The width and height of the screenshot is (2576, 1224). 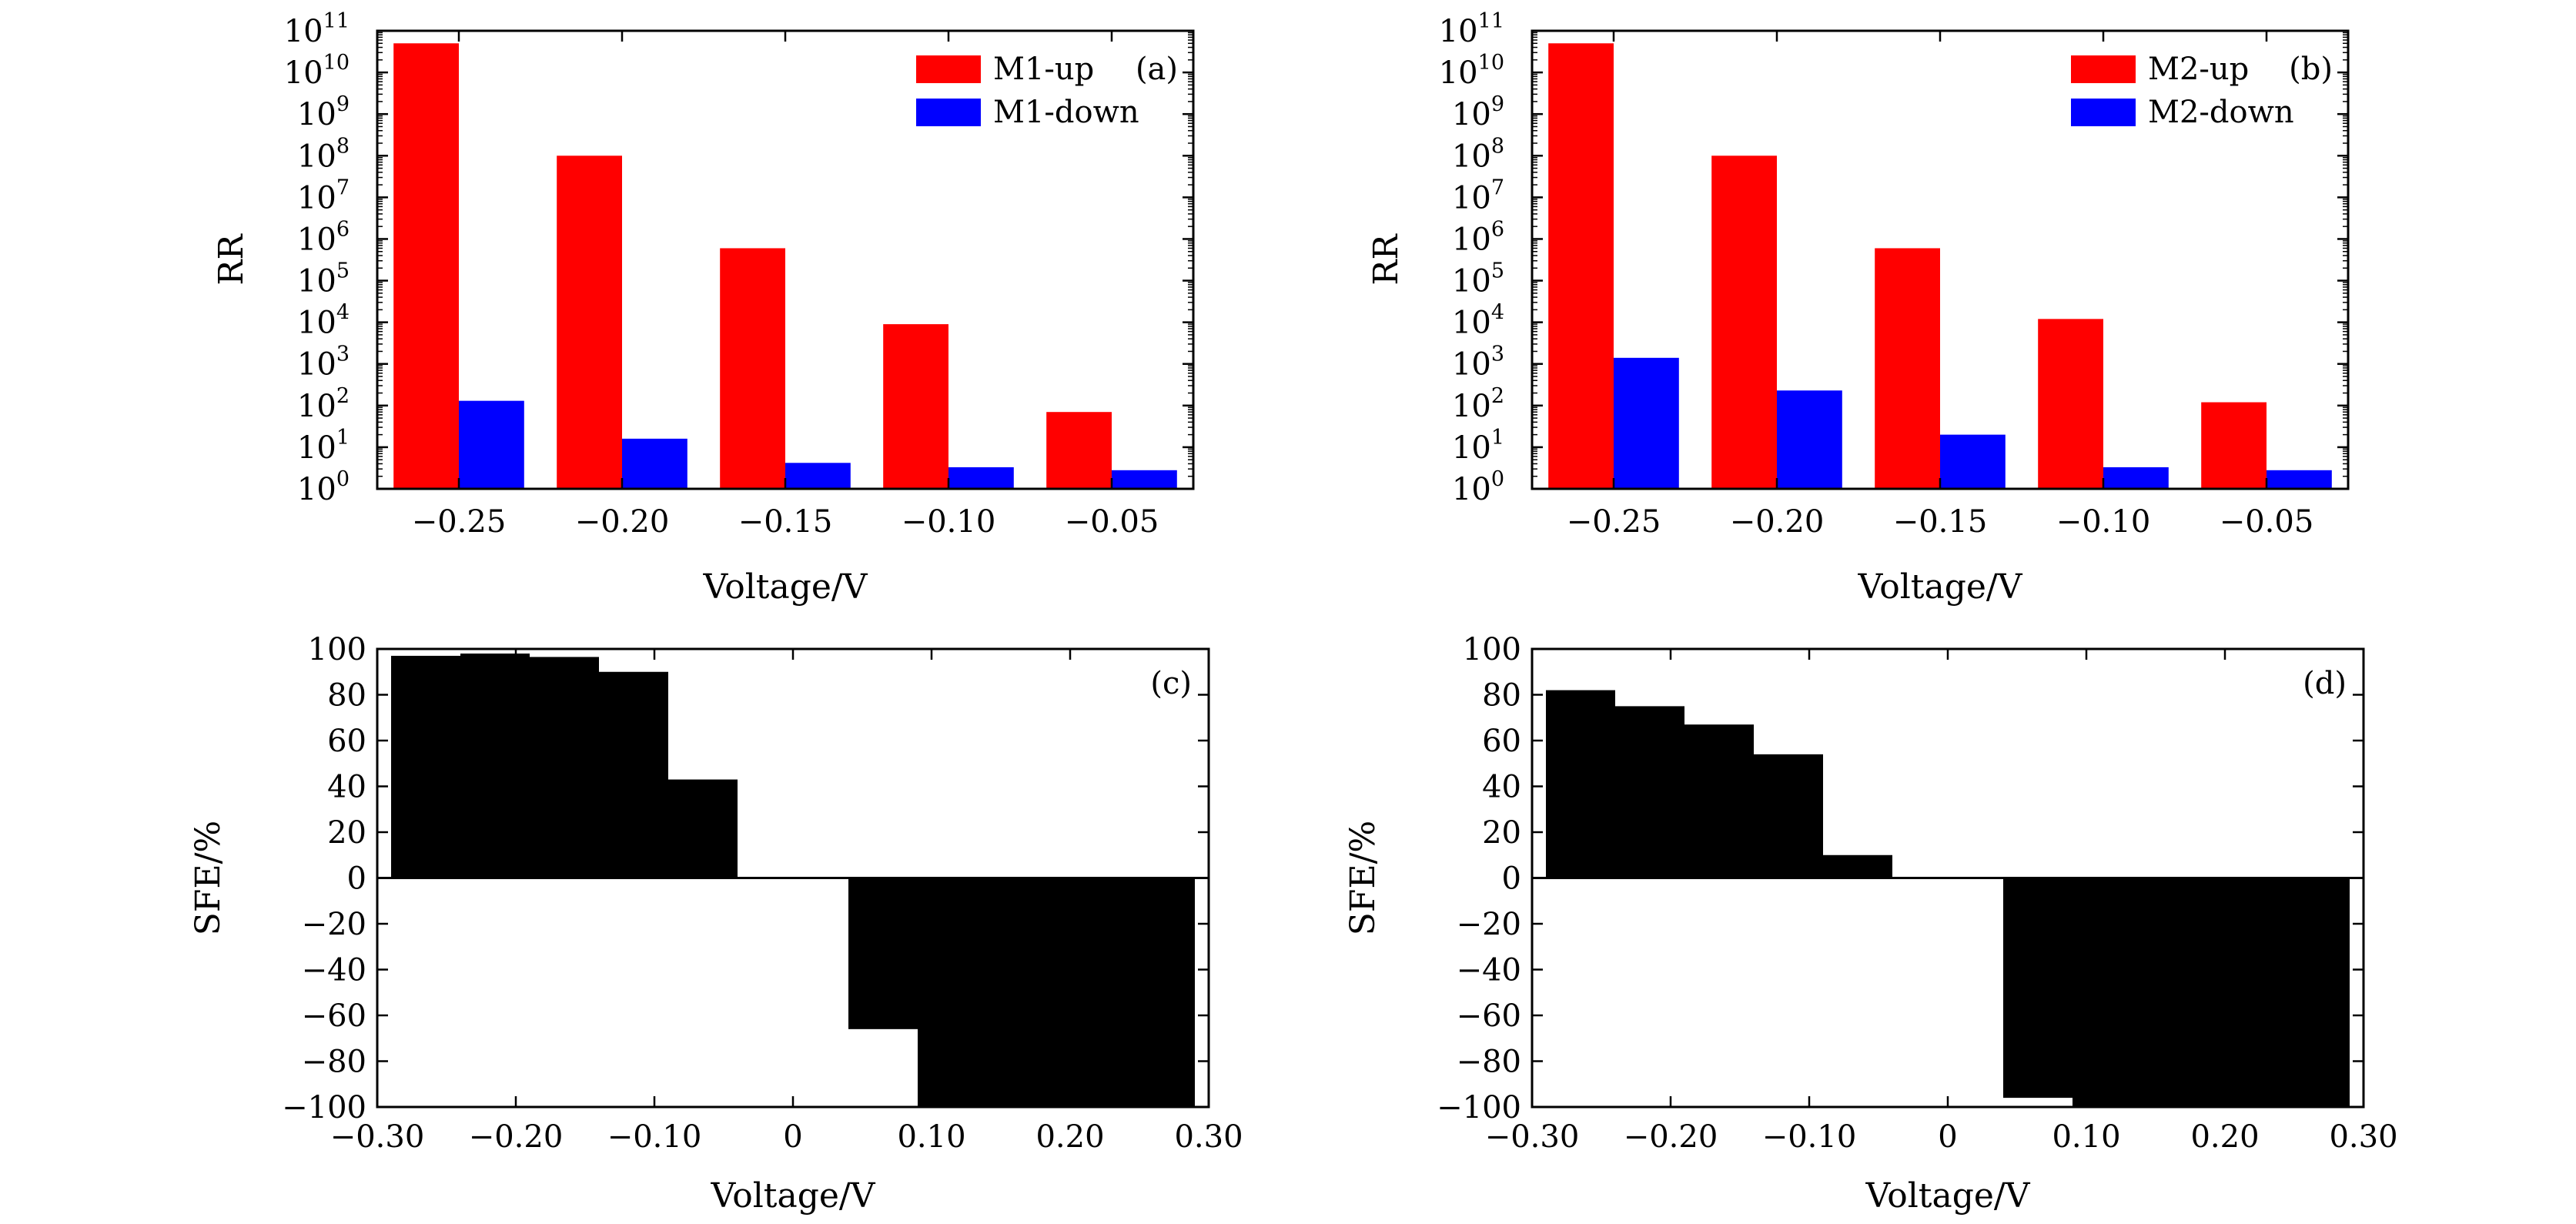 What do you see at coordinates (1157, 69) in the screenshot?
I see `panel-label: (a)` at bounding box center [1157, 69].